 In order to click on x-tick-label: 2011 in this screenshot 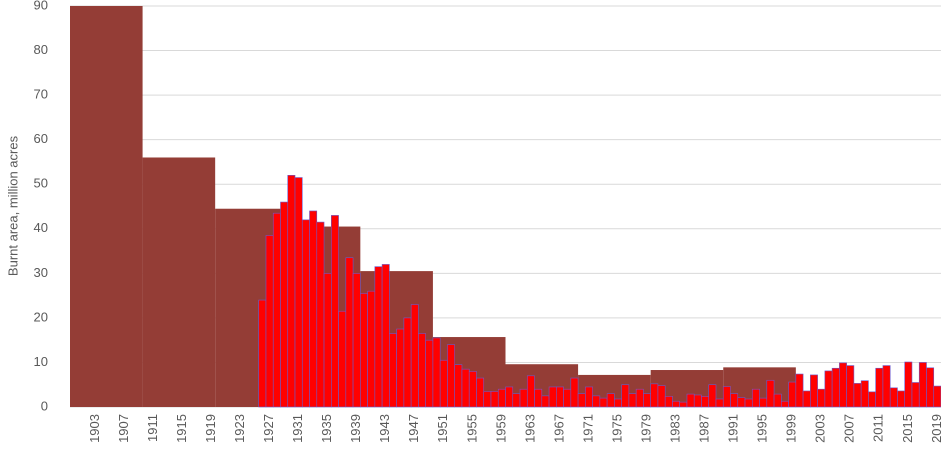, I will do `click(878, 428)`.